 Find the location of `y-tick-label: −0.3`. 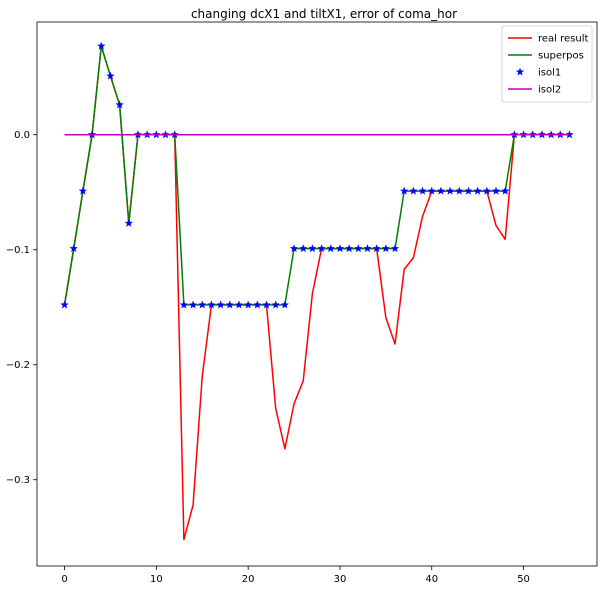

y-tick-label: −0.3 is located at coordinates (18, 480).